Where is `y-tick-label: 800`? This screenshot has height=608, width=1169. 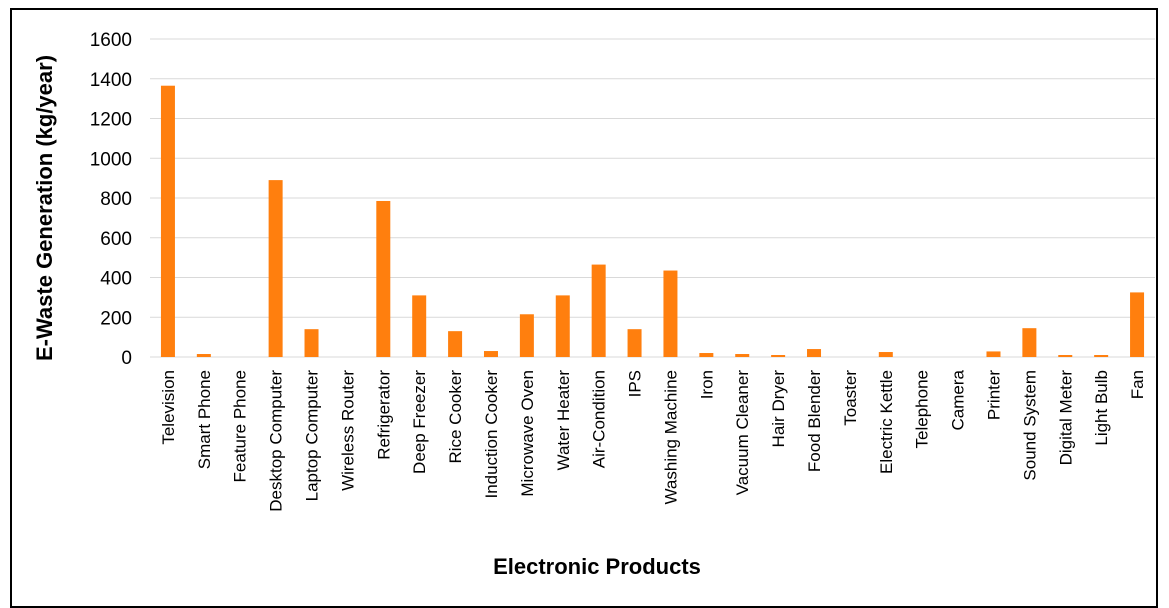
y-tick-label: 800 is located at coordinates (116, 199).